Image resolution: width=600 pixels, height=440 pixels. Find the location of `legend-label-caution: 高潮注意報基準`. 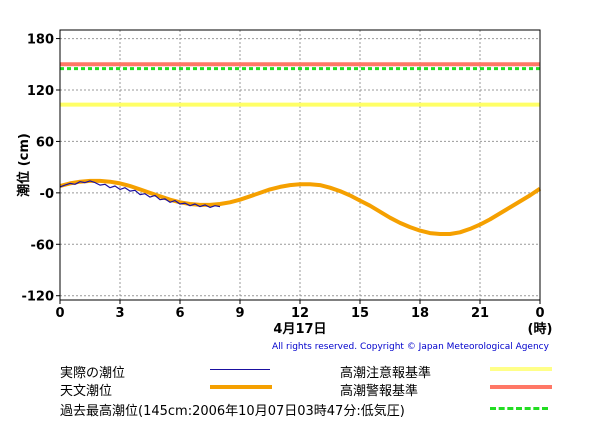

legend-label-caution: 高潮注意報基準 is located at coordinates (386, 373).